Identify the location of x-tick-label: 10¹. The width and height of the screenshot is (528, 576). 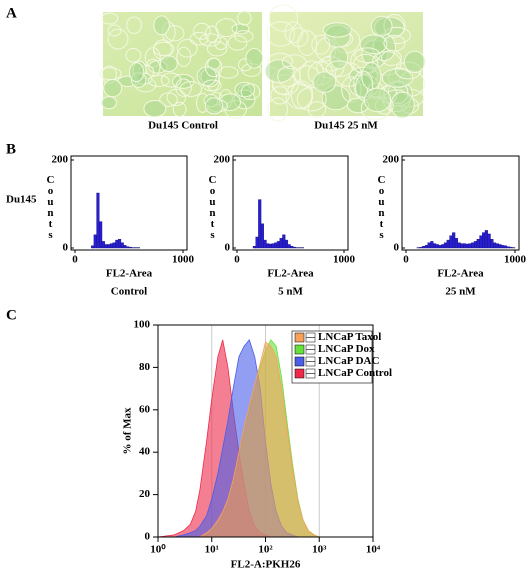
(212, 550).